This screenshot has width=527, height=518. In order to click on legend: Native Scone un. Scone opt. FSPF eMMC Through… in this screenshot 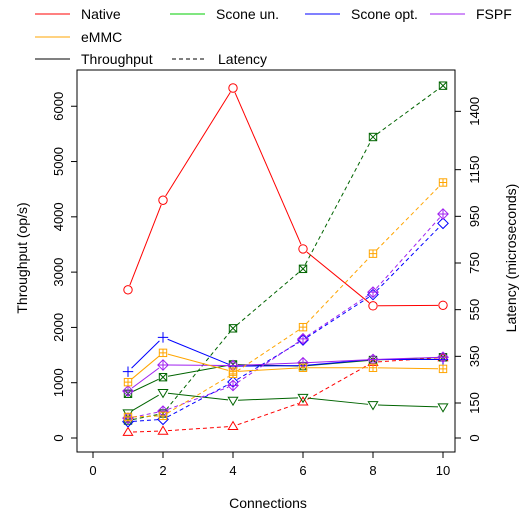, I will do `click(273, 36)`.